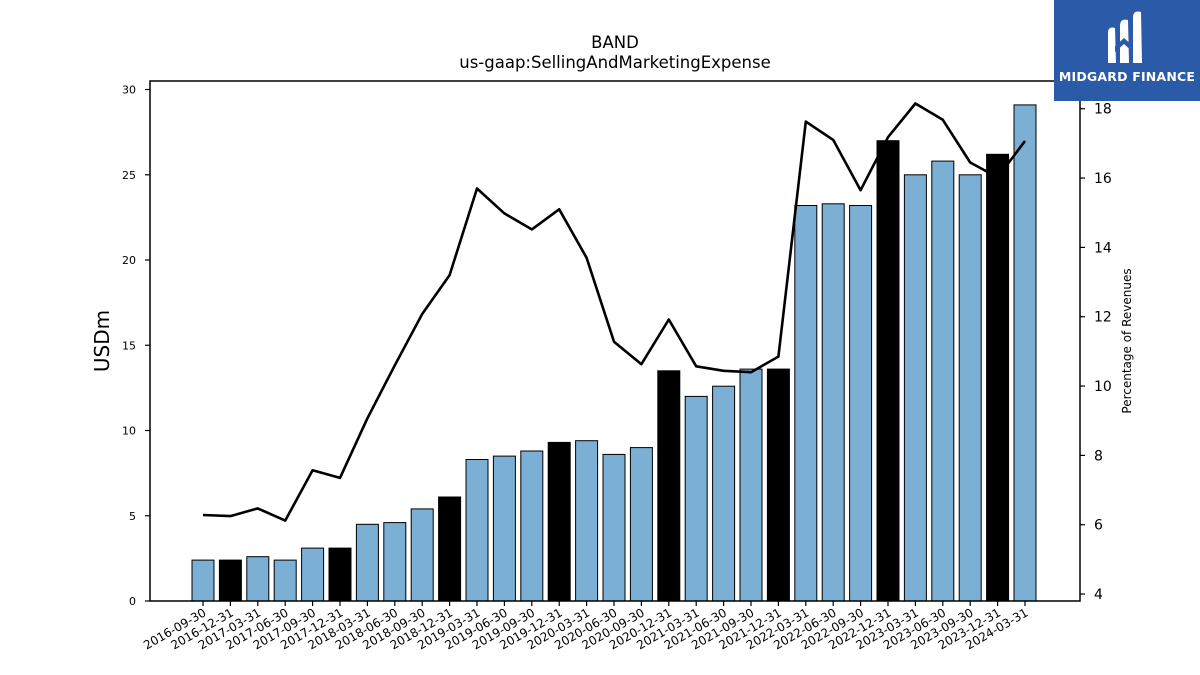  I want to click on y-right-tick-label: 6, so click(1098, 526).